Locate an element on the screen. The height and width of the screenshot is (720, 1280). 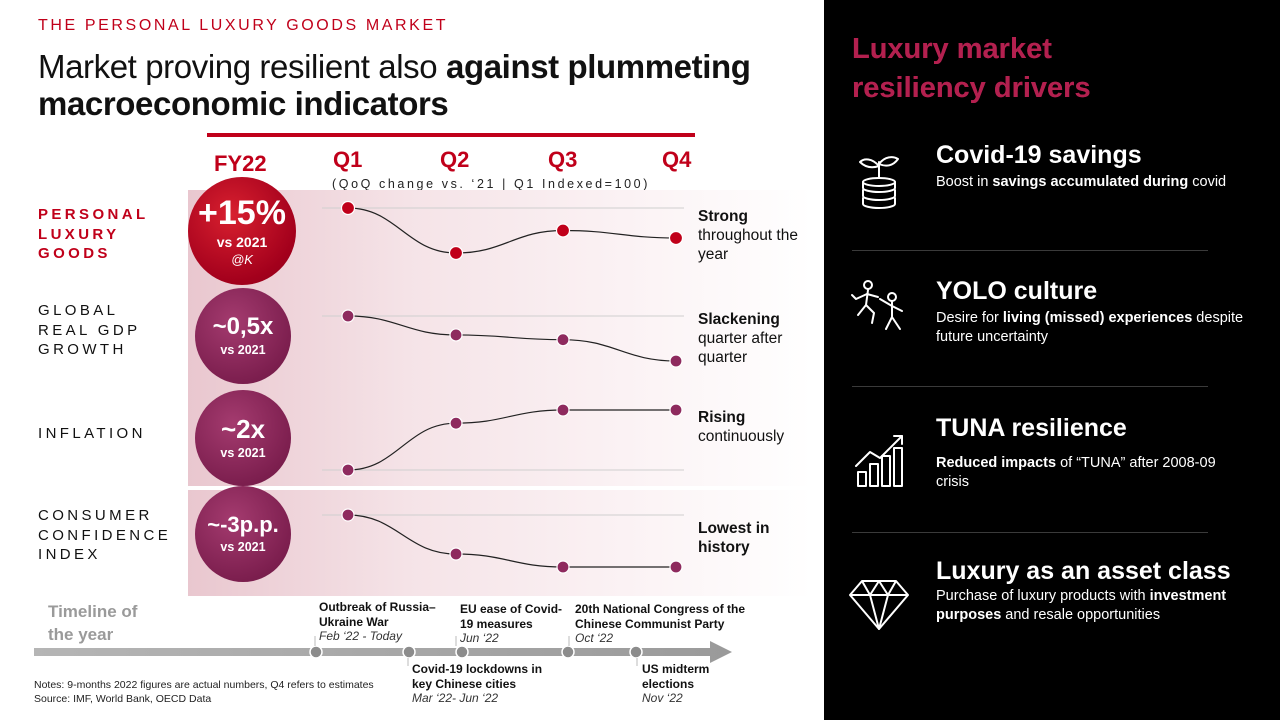
trend-point-inflation-q1 is located at coordinates (348, 470).